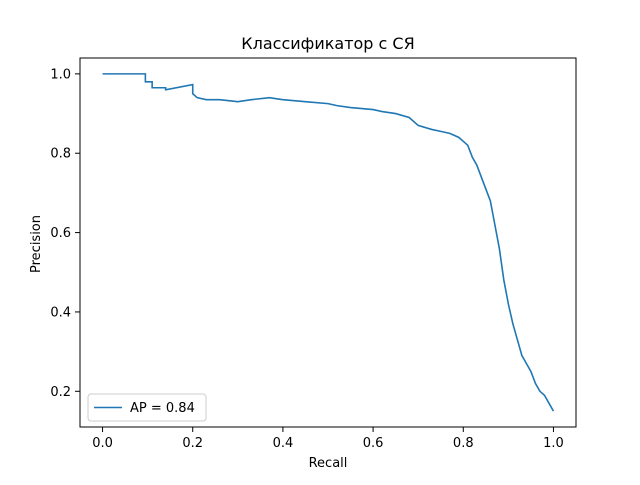 This screenshot has width=640, height=485. I want to click on y-tick-label: 0.6, so click(60, 233).